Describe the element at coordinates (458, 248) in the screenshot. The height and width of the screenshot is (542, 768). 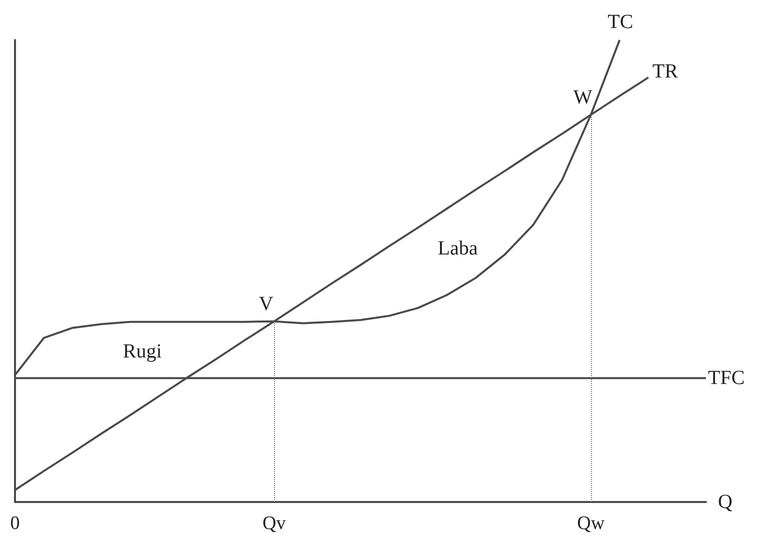
I see `annotation: Laba` at that location.